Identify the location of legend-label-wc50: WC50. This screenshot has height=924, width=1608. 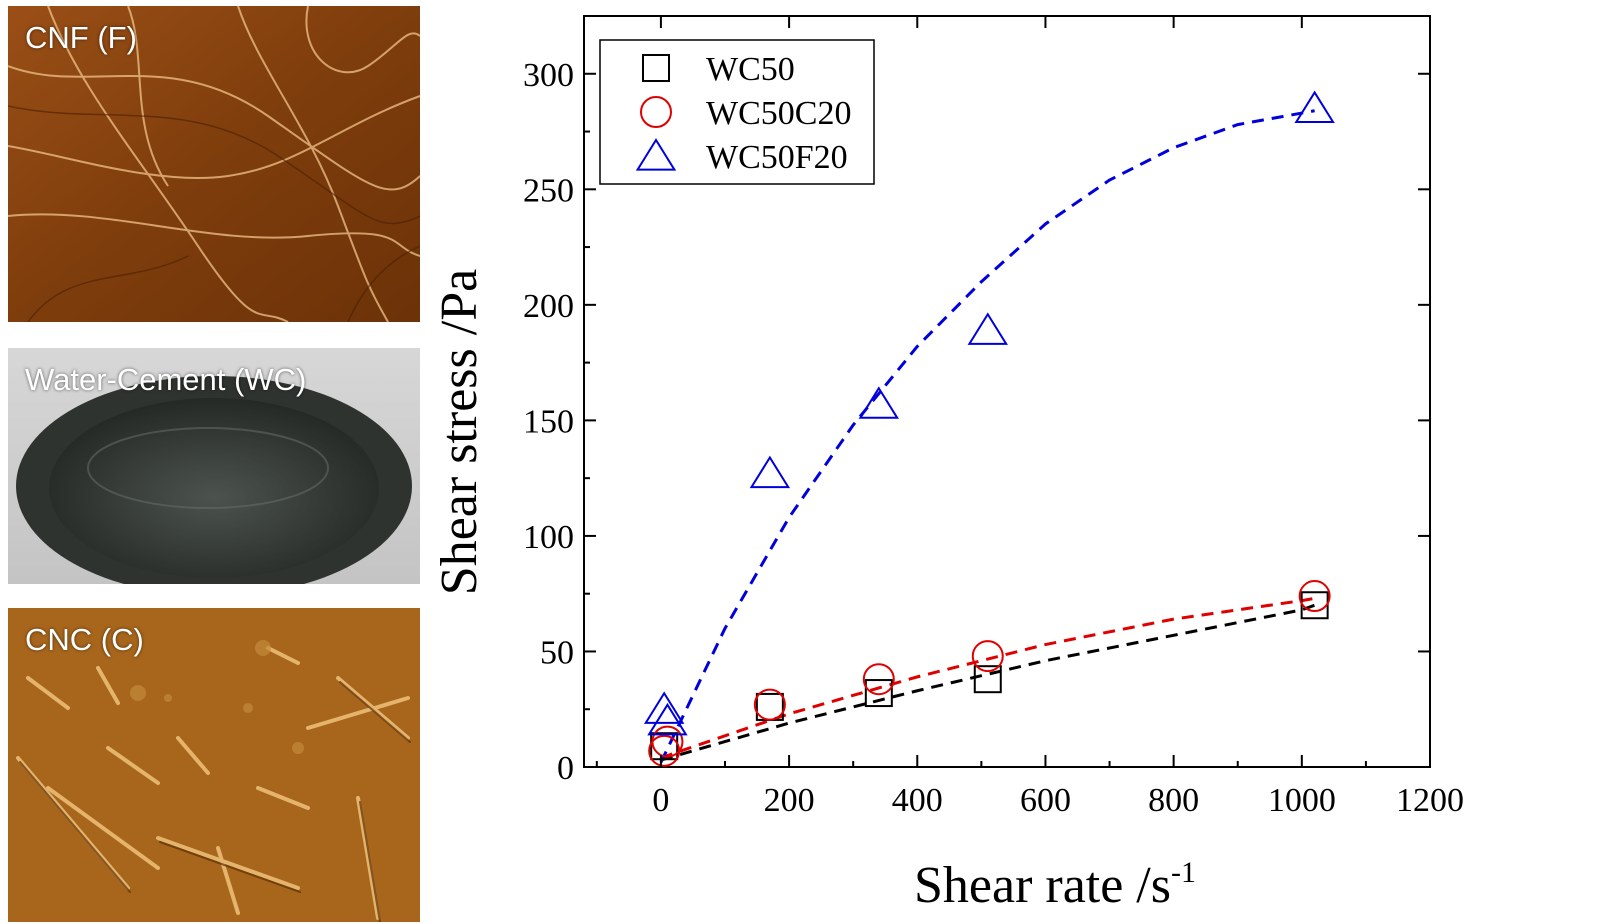
(750, 69).